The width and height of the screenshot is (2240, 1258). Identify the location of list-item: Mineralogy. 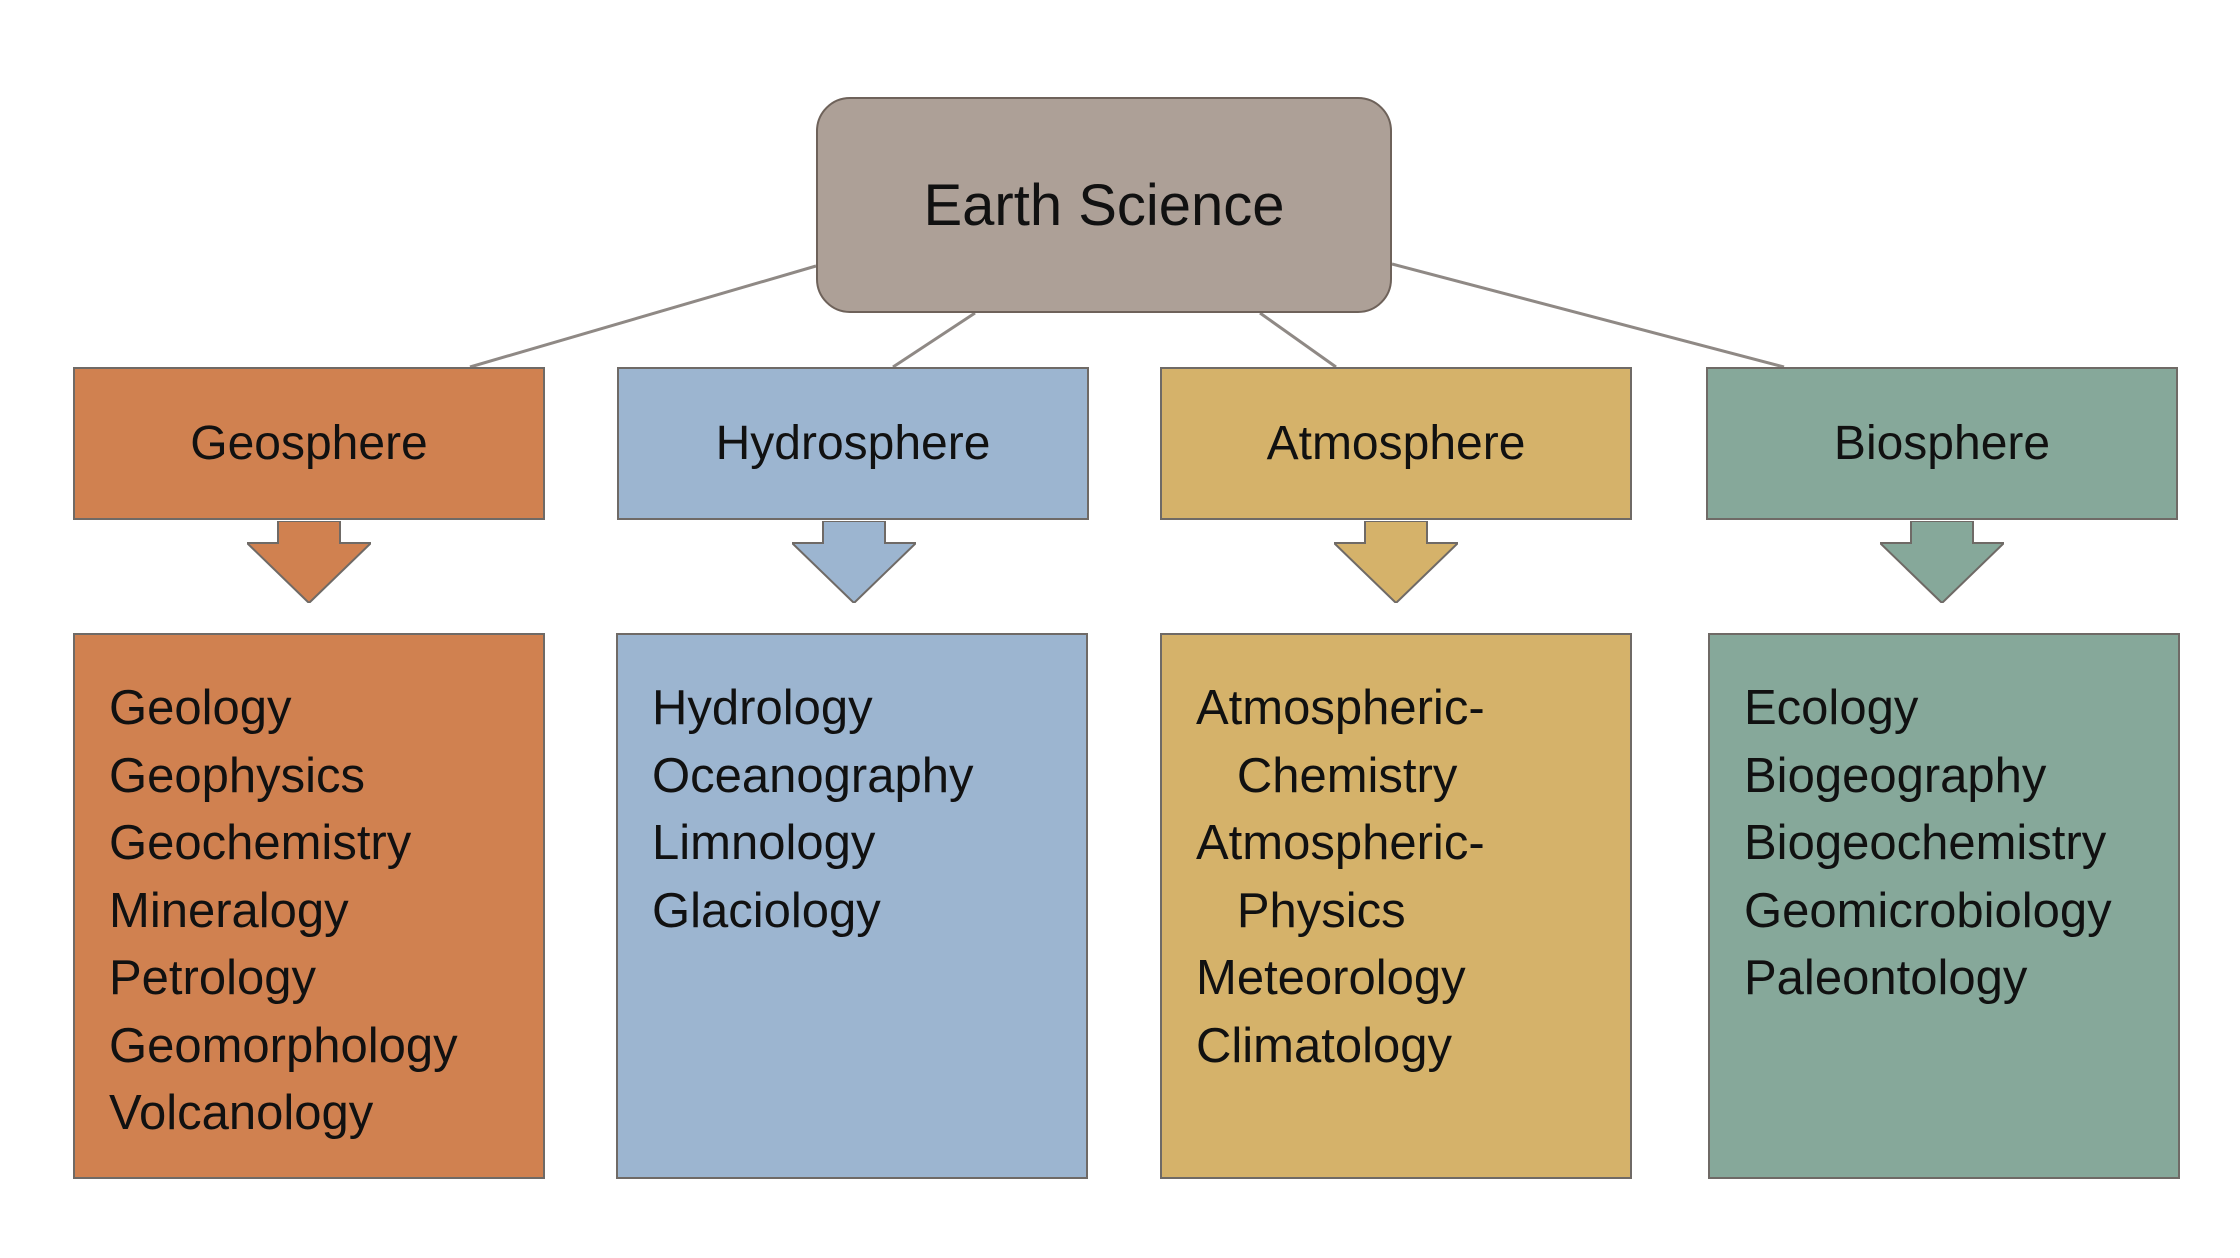
(229, 910).